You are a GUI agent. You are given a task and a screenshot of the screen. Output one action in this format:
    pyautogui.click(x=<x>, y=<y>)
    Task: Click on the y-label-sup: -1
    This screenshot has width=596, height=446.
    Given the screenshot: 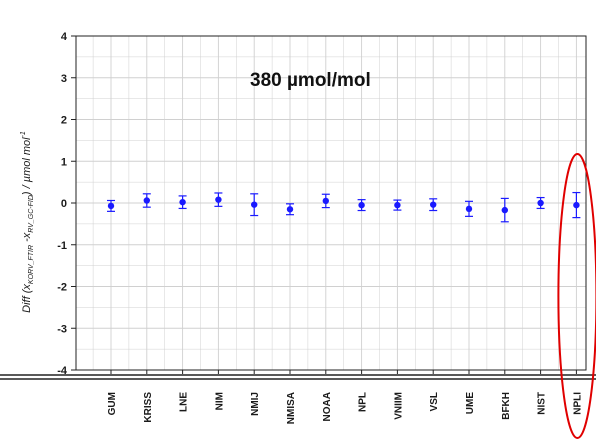 What is the action you would take?
    pyautogui.click(x=23, y=134)
    